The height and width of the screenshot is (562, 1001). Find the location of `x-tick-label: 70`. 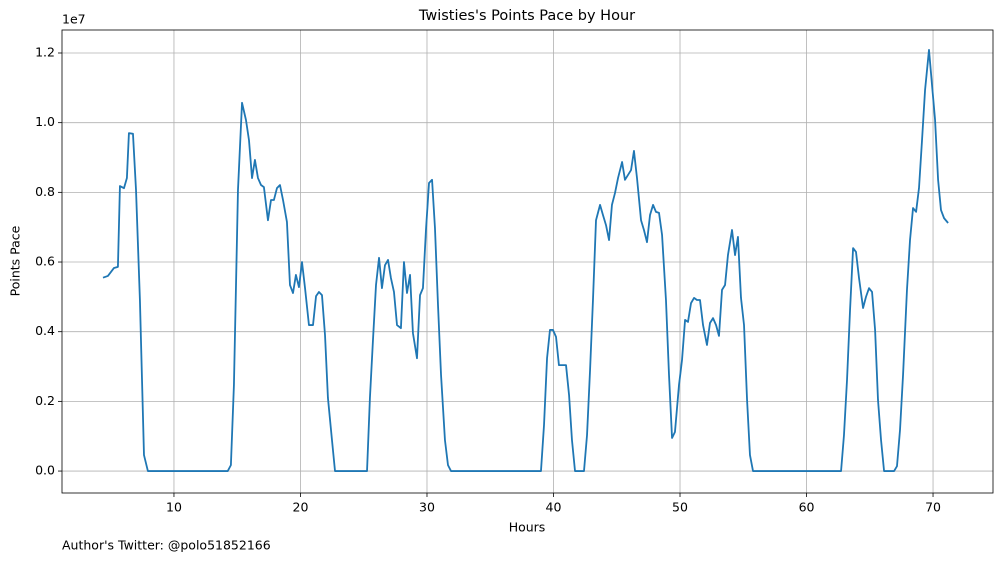

x-tick-label: 70 is located at coordinates (933, 507).